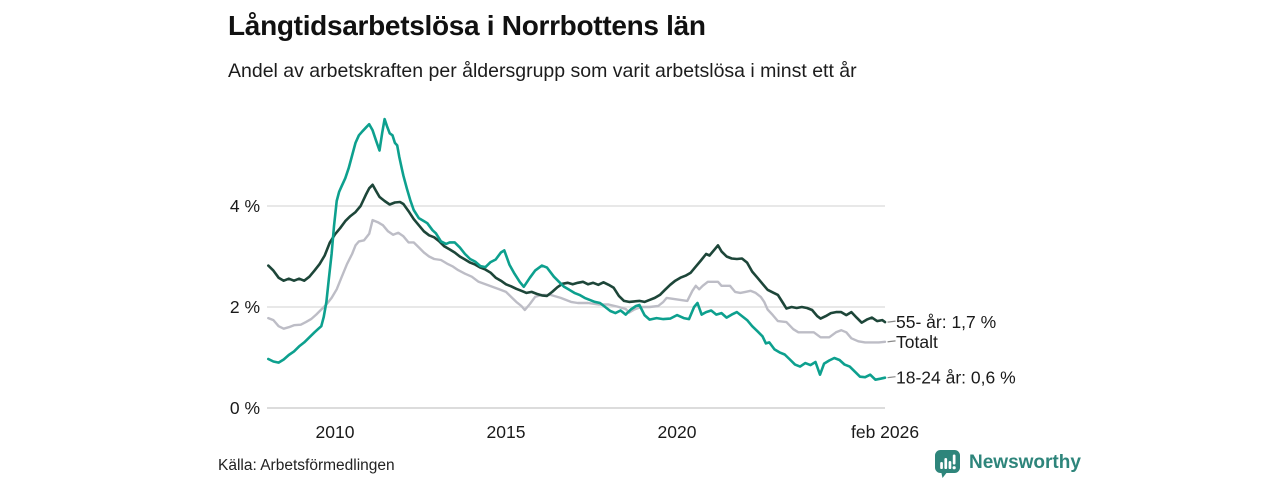 The image size is (1280, 480). I want to click on y-tick-label: 2 %, so click(245, 307).